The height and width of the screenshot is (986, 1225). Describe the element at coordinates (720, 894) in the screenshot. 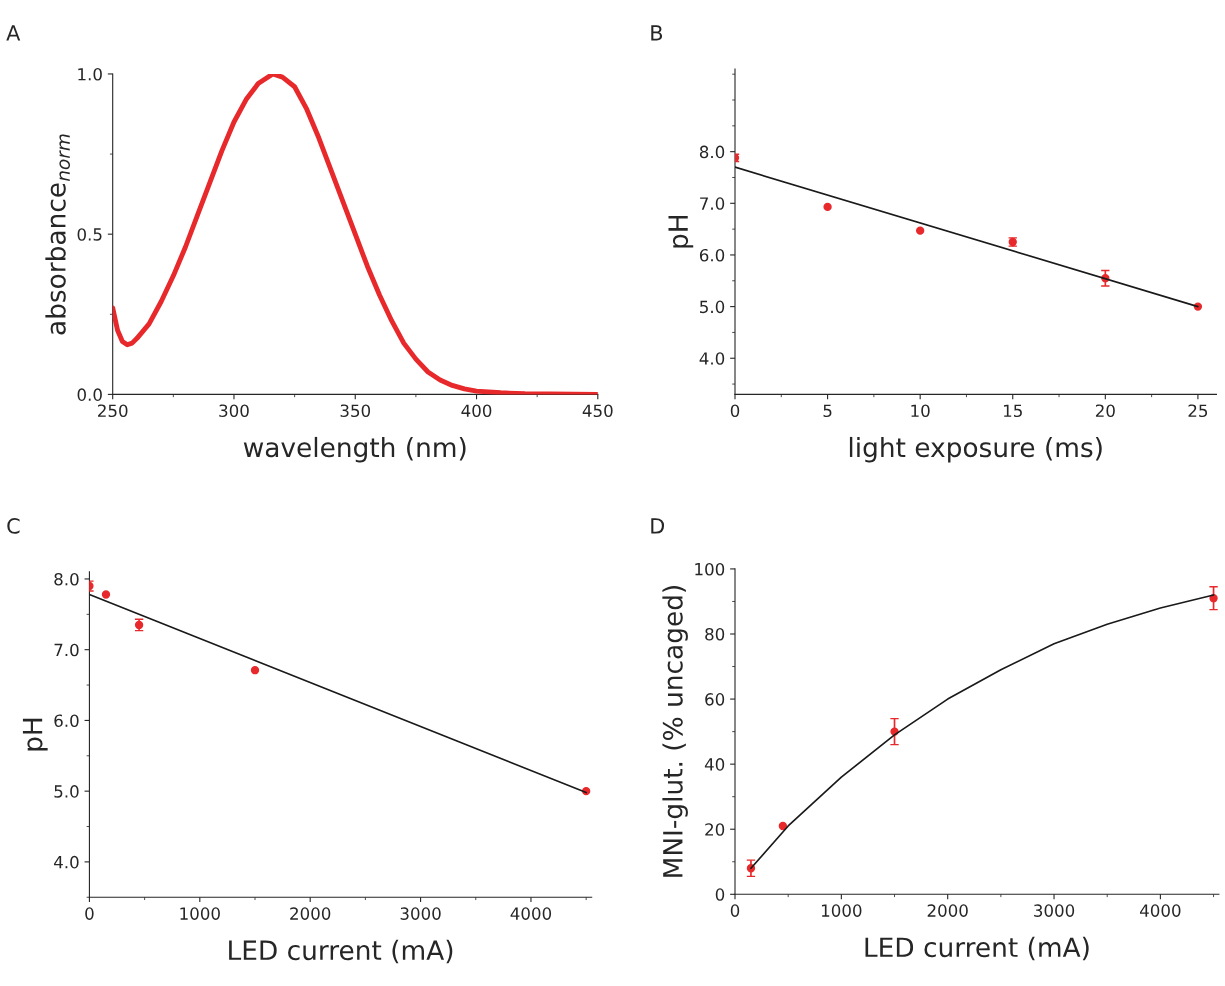

I see `y-tick-label: 0` at that location.